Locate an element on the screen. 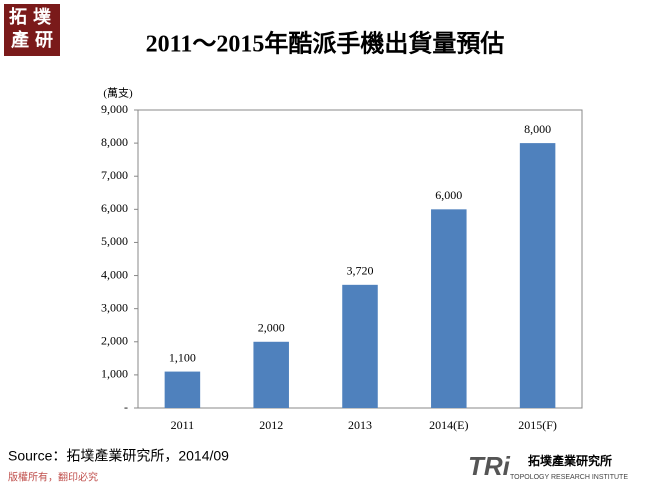 The width and height of the screenshot is (650, 485). value-label: 8,000 is located at coordinates (537, 129).